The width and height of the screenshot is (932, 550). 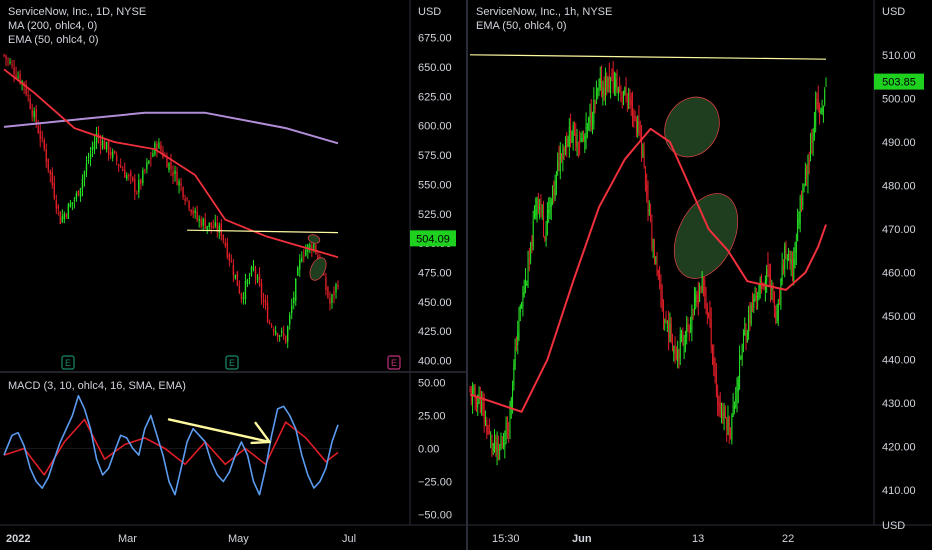 I want to click on last-price-label: 504.09, so click(x=433, y=239).